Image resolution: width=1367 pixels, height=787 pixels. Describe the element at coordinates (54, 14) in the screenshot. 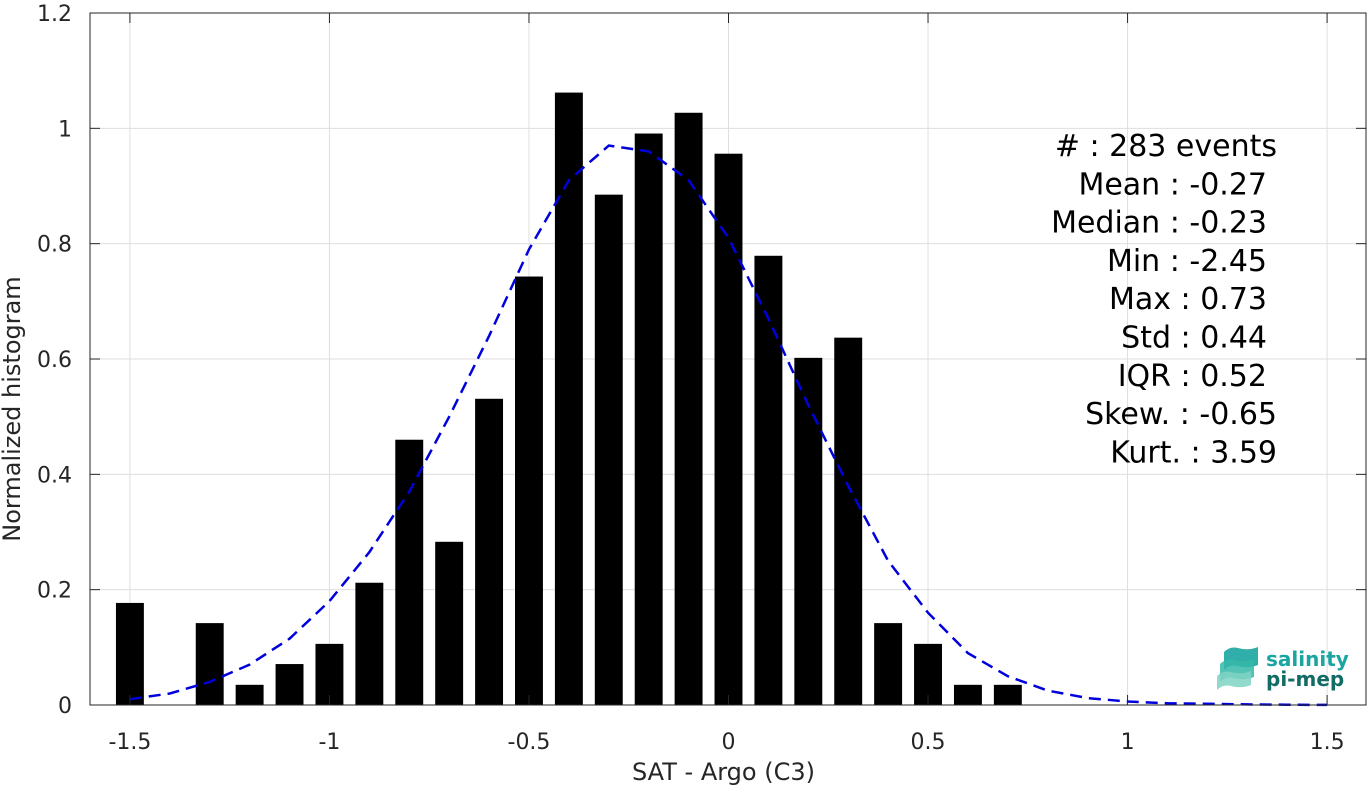

I see `y-tick-label-6: 1.2` at that location.